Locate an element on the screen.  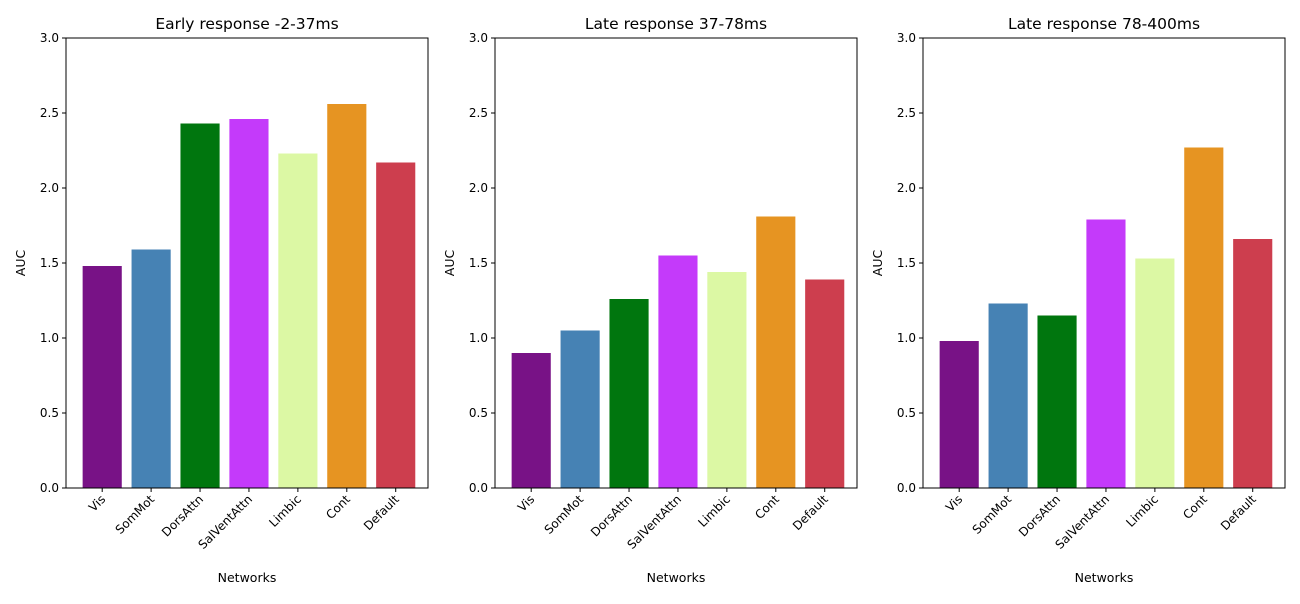
chart-title: Early response -2-37ms is located at coordinates (246, 24).